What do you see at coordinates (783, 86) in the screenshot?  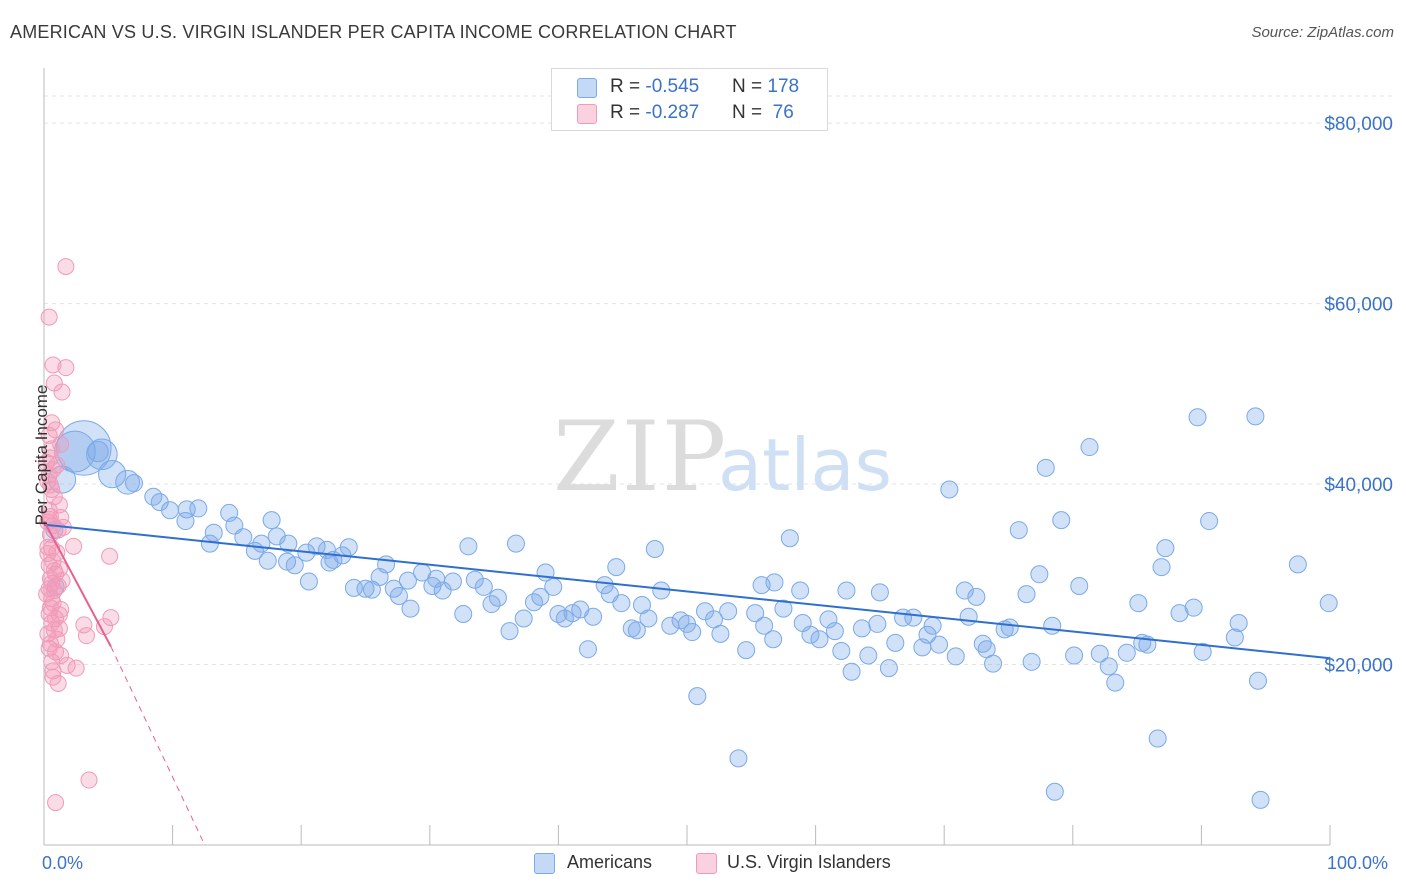 I see `legend-n-value-americans: 178` at bounding box center [783, 86].